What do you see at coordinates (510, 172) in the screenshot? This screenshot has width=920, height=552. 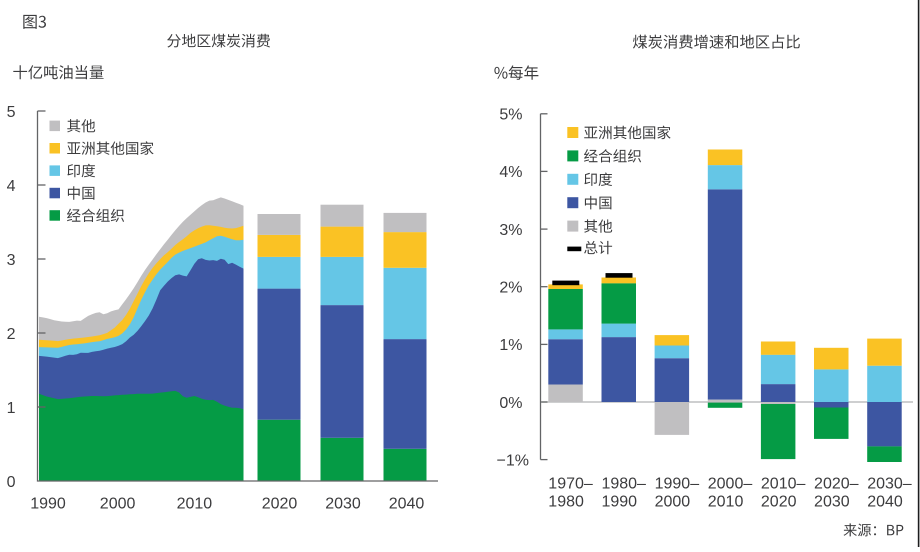 I see `svg-text: 4%` at bounding box center [510, 172].